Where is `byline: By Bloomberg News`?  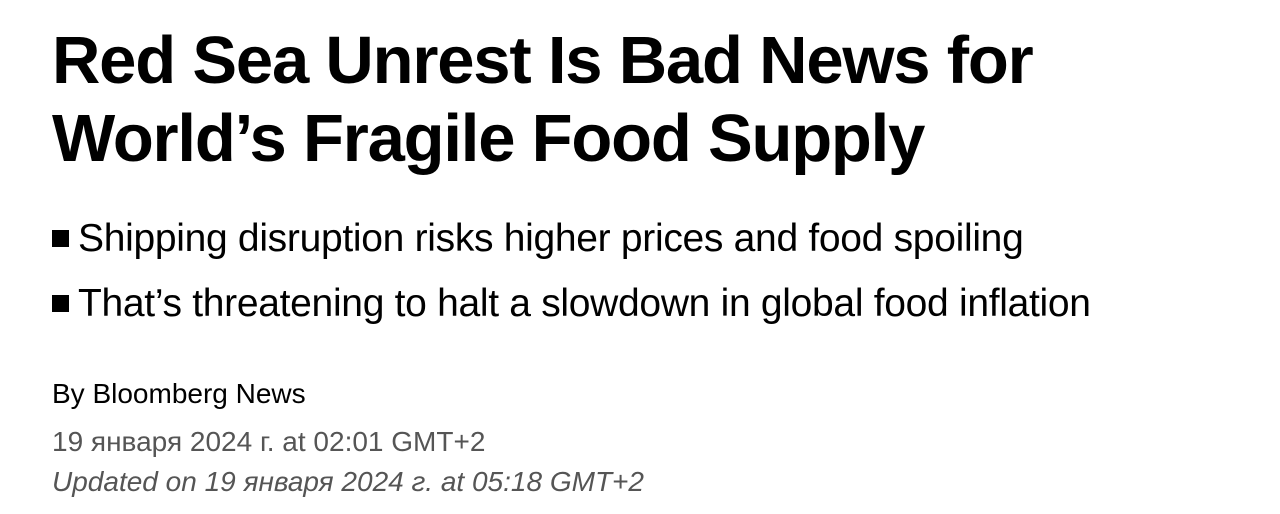
byline: By Bloomberg News is located at coordinates (179, 393).